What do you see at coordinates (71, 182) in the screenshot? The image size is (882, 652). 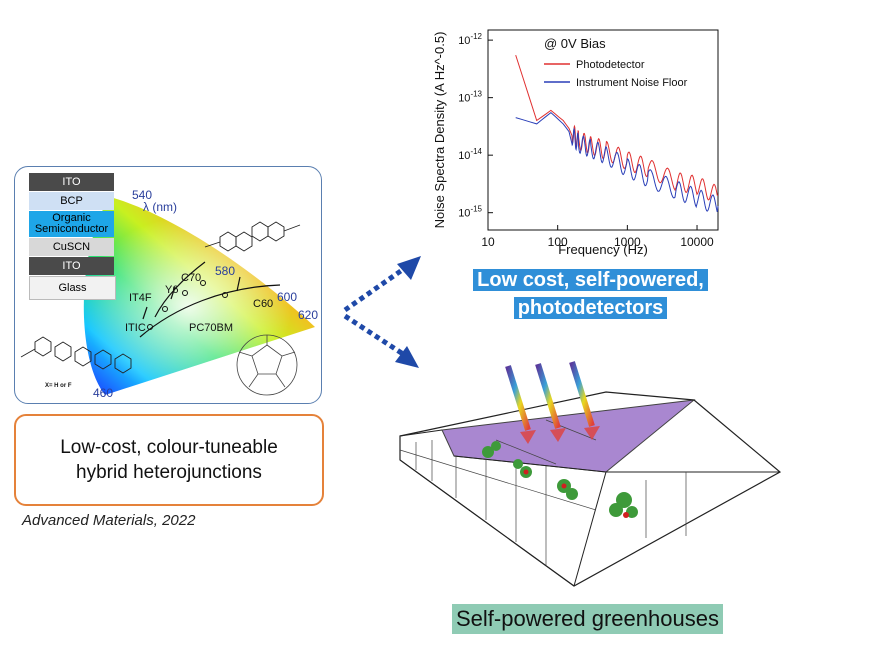 I see `layer-ito-top: ITO` at bounding box center [71, 182].